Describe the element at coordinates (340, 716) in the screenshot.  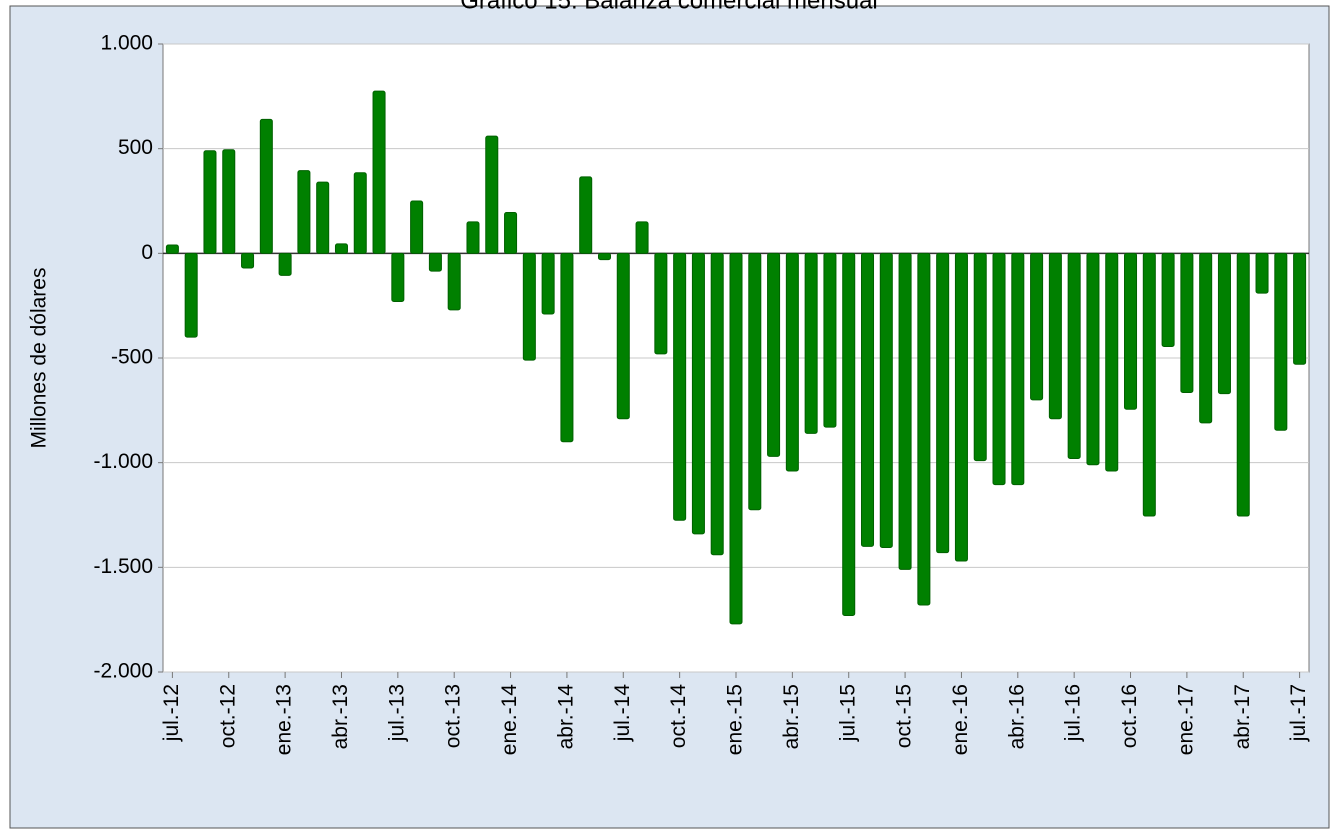
I see `x-tick-label: abr.-13` at that location.